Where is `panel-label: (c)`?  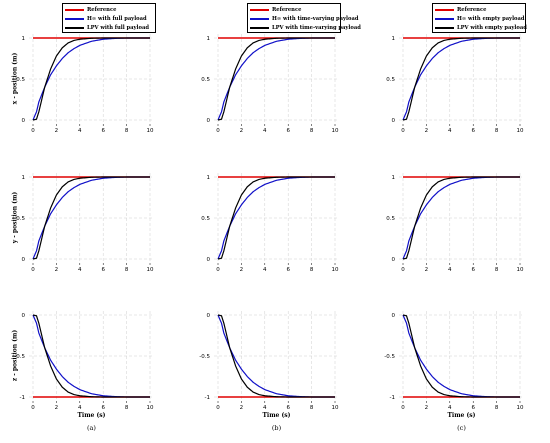
panel-label: (c) is located at coordinates (461, 428).